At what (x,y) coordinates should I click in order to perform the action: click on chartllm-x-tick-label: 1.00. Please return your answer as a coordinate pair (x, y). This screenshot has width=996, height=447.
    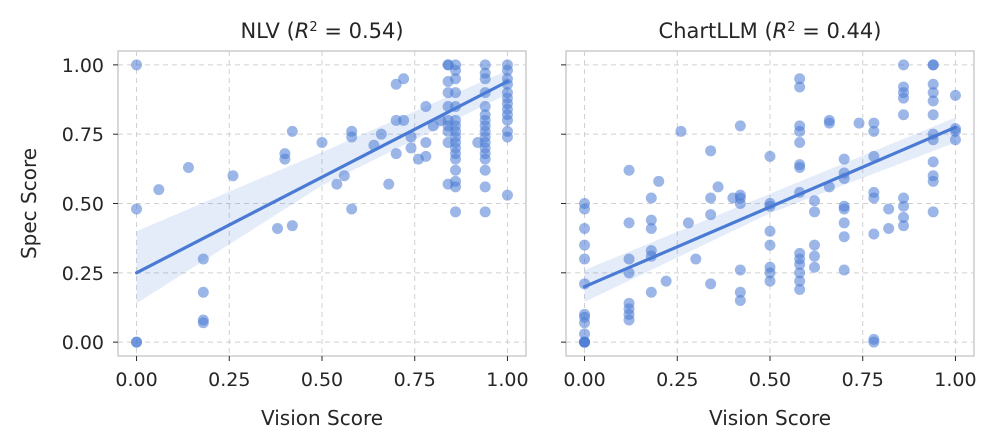
    Looking at the image, I should click on (955, 380).